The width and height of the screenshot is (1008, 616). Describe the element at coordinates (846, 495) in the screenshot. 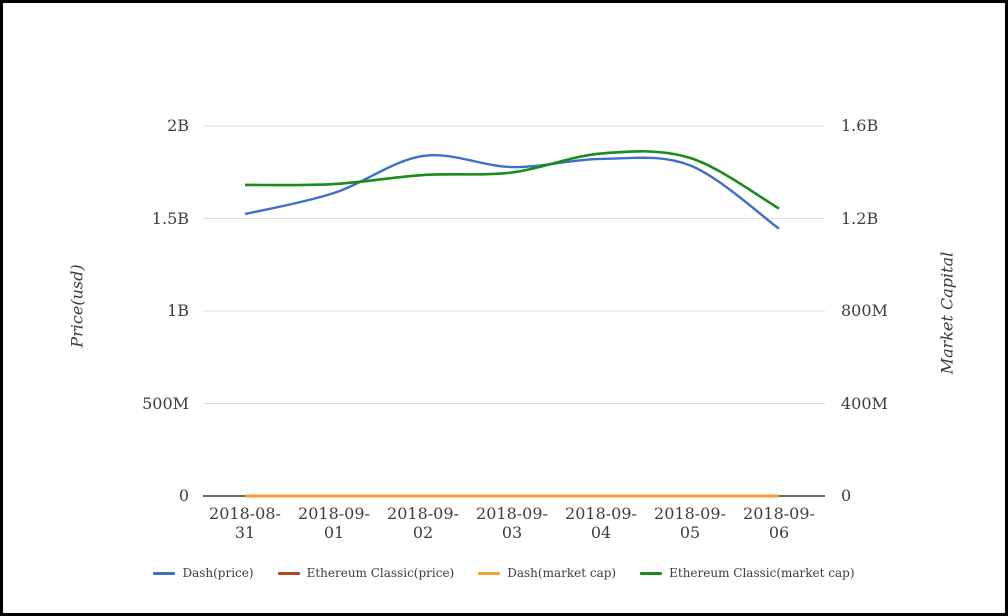

I see `right-tick-label: 0` at that location.